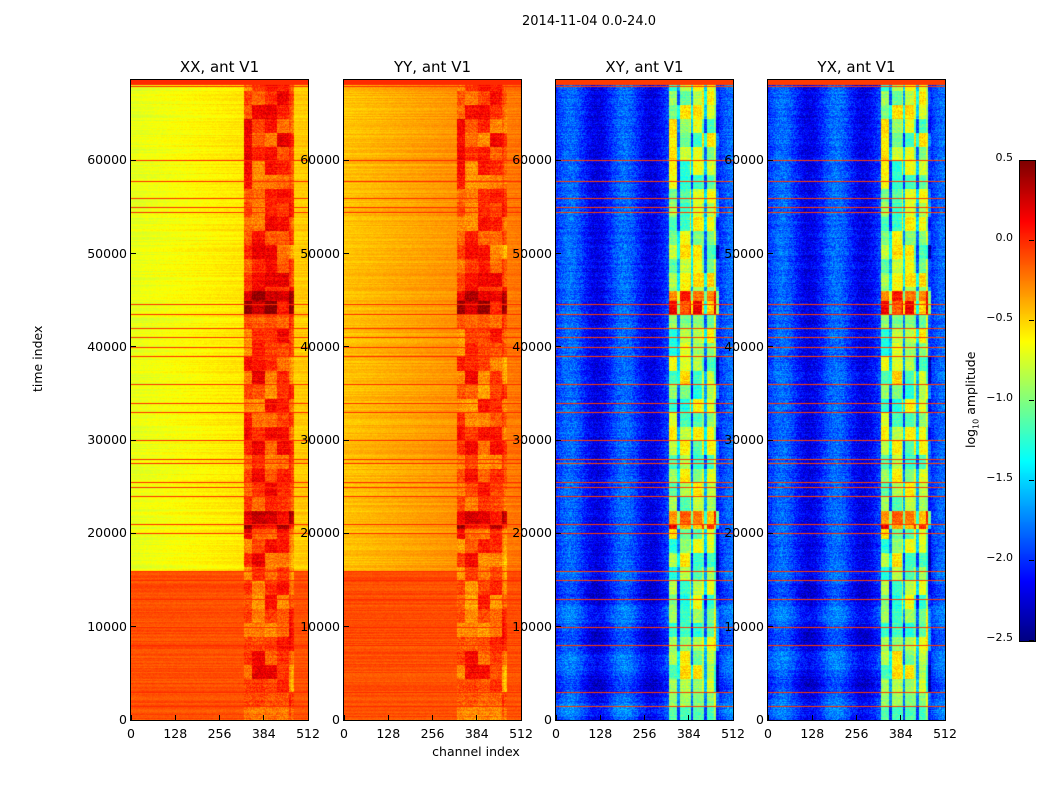 The width and height of the screenshot is (1050, 800). What do you see at coordinates (999, 557) in the screenshot?
I see `colorbar-tick-label: −2.0` at bounding box center [999, 557].